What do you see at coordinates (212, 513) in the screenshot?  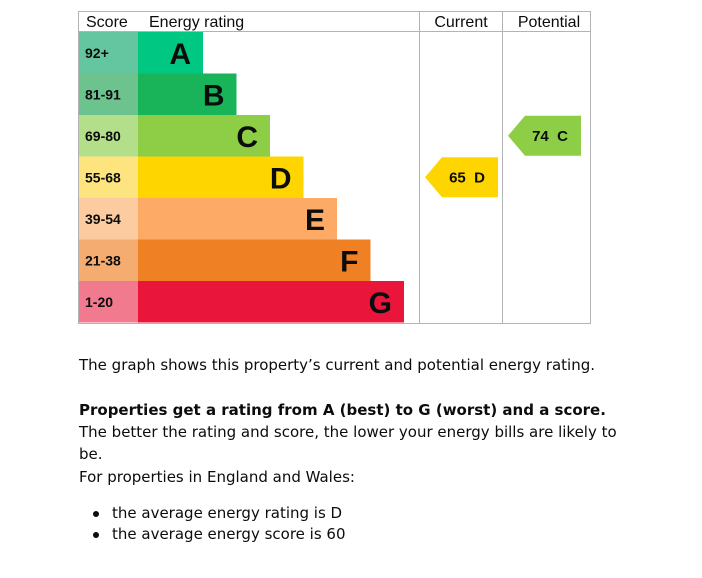 I see `average-rating-item: the average energy rating is D` at bounding box center [212, 513].